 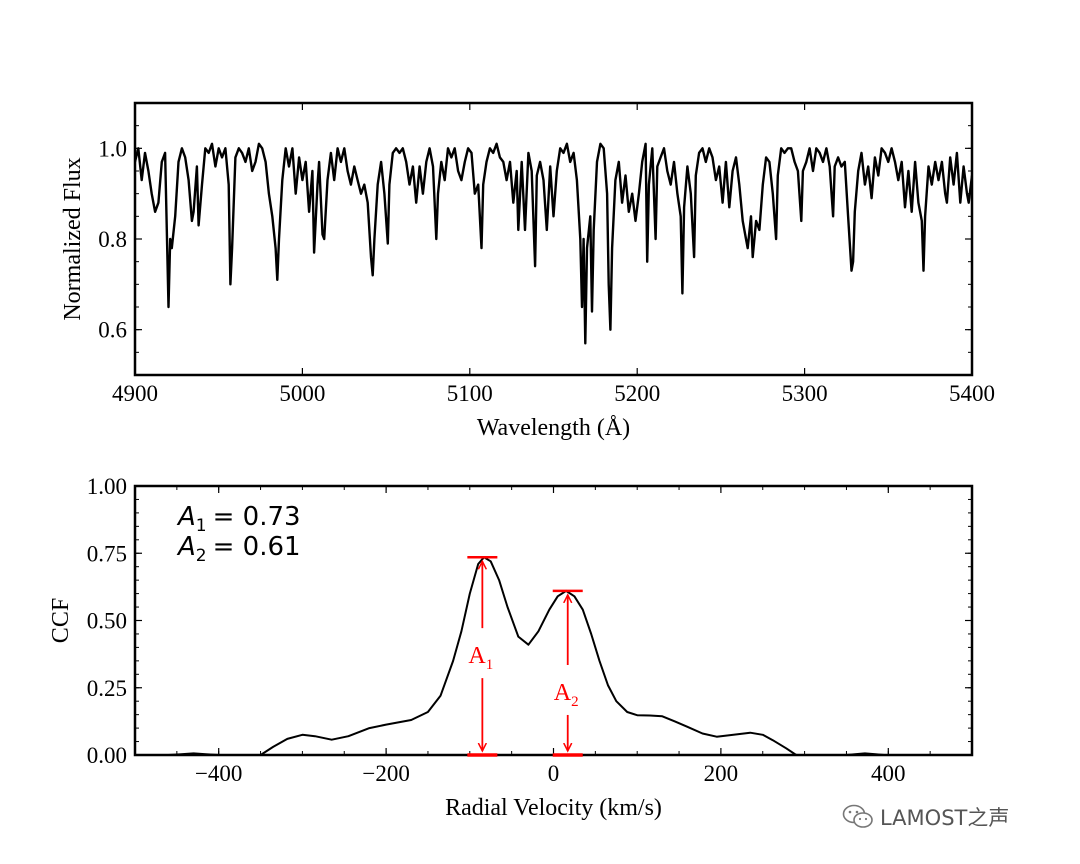 What do you see at coordinates (112, 330) in the screenshot?
I see `y-tick-label: 0.6` at bounding box center [112, 330].